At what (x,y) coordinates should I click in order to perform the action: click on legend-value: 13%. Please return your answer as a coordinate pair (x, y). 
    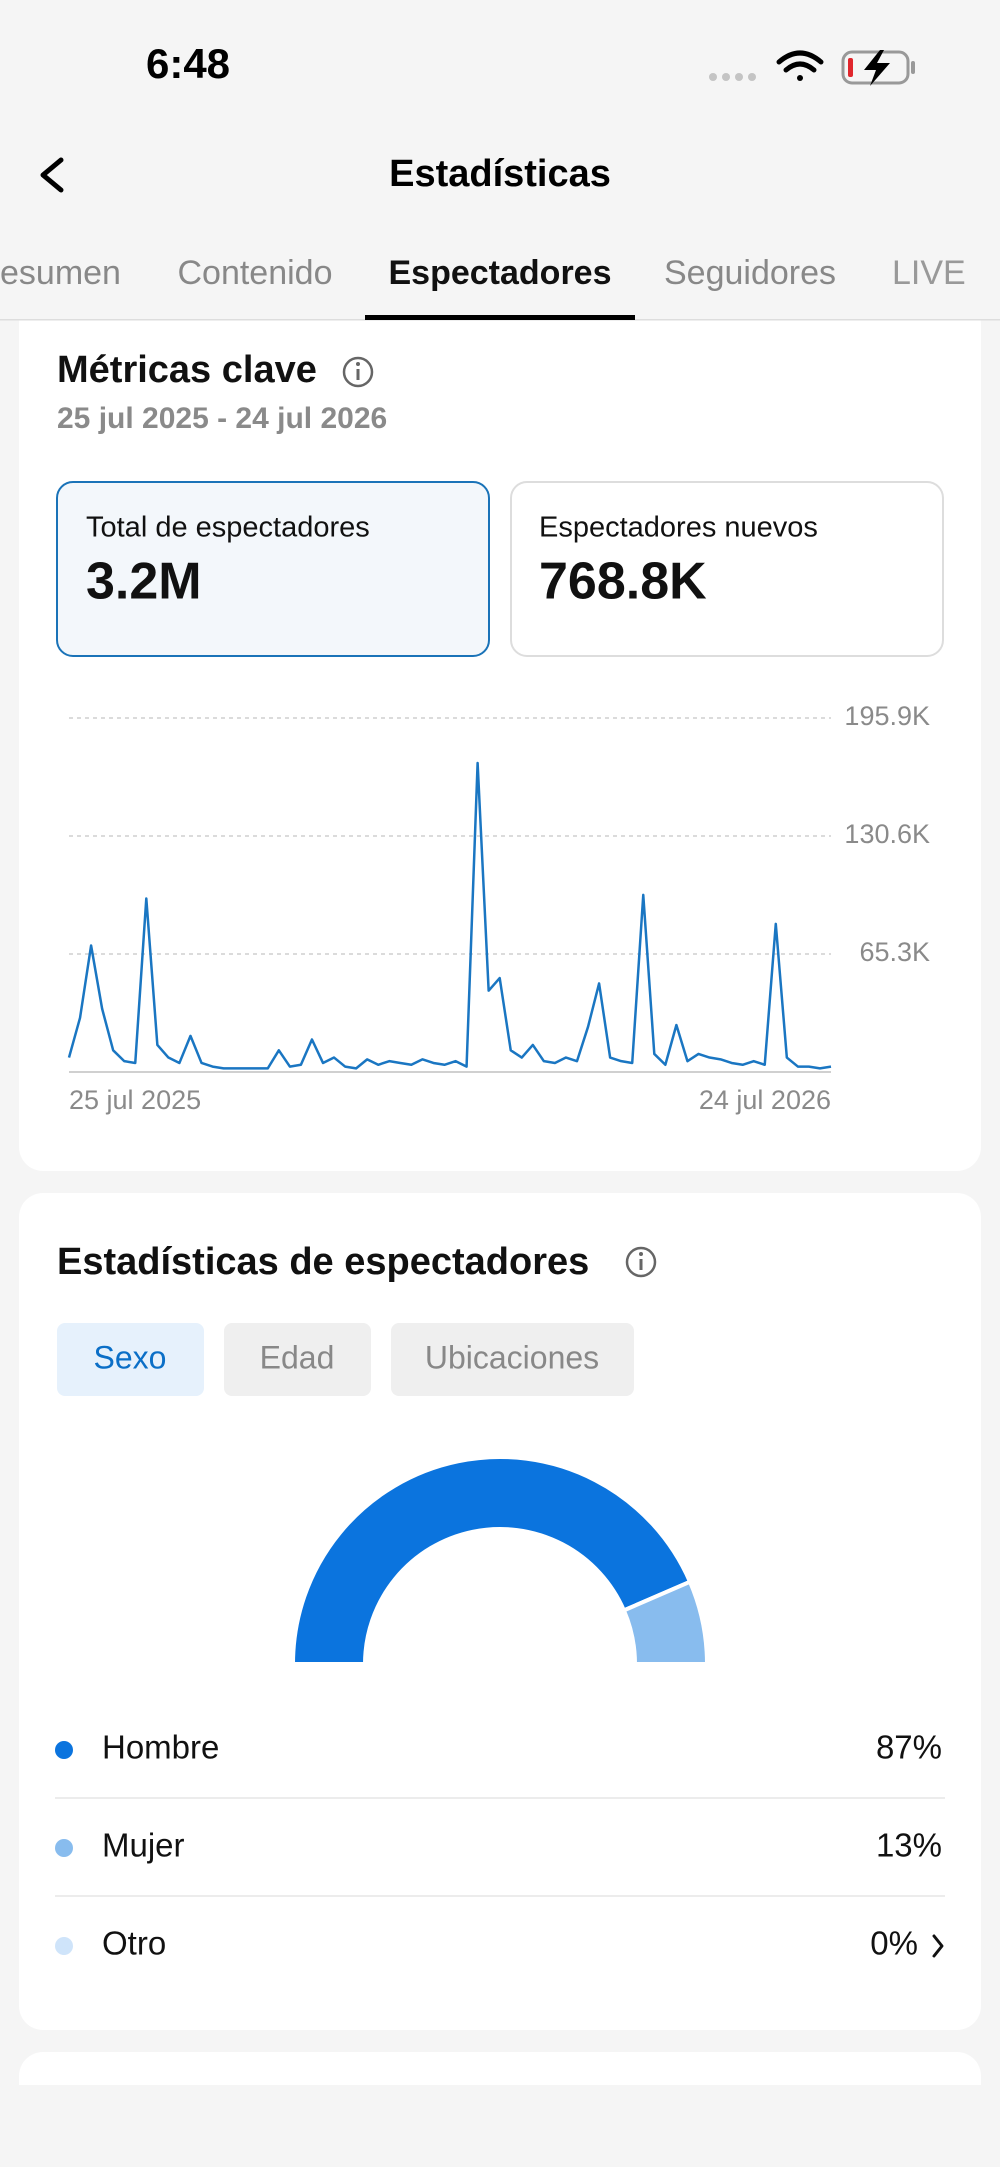
    Looking at the image, I should click on (909, 1845).